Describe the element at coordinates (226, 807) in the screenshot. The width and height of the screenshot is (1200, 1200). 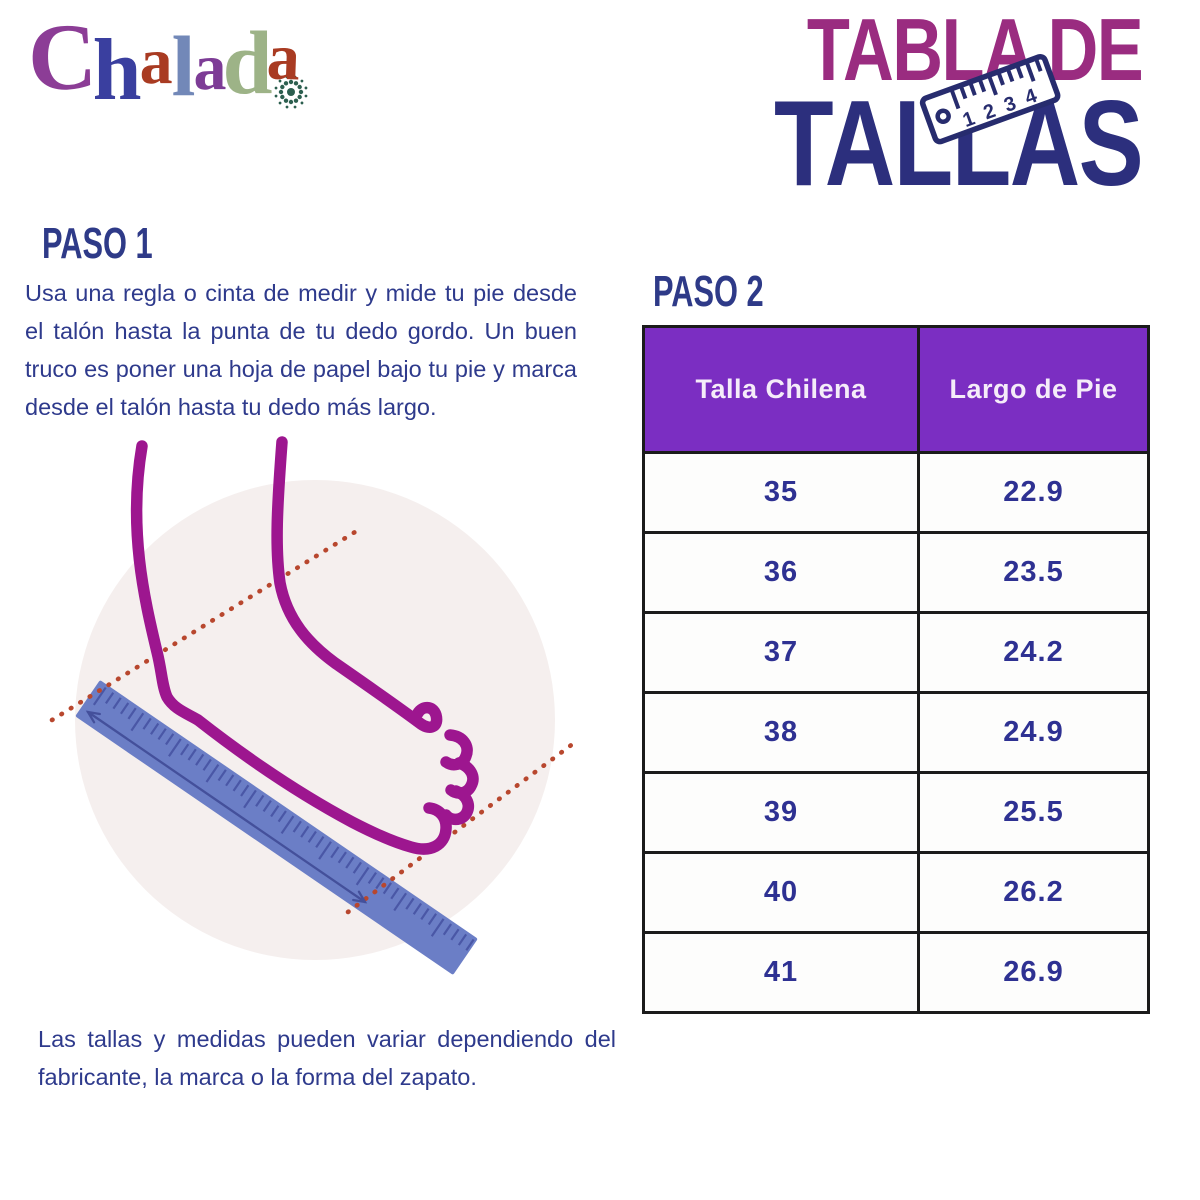
I see `measure-arrow` at that location.